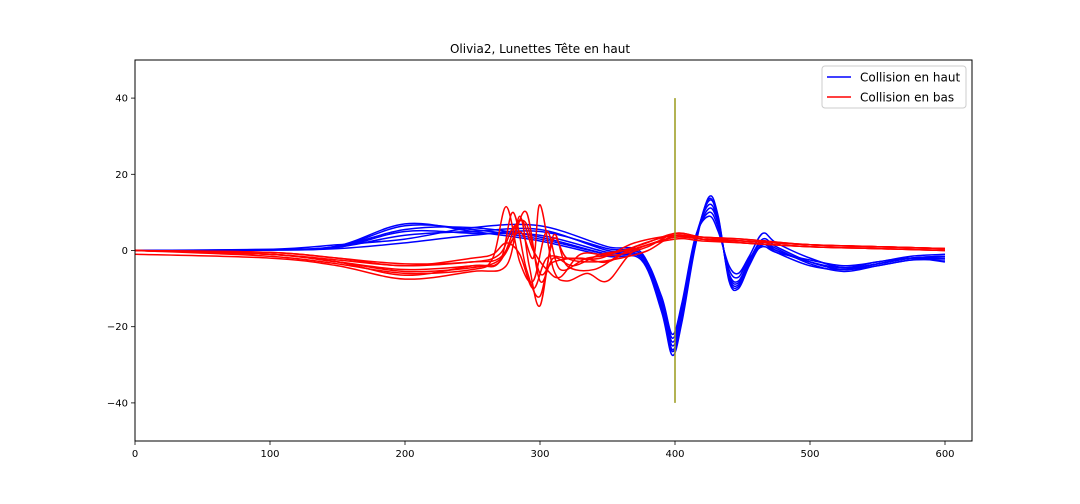 The width and height of the screenshot is (1080, 504). I want to click on y-tick-label: 0, so click(125, 251).